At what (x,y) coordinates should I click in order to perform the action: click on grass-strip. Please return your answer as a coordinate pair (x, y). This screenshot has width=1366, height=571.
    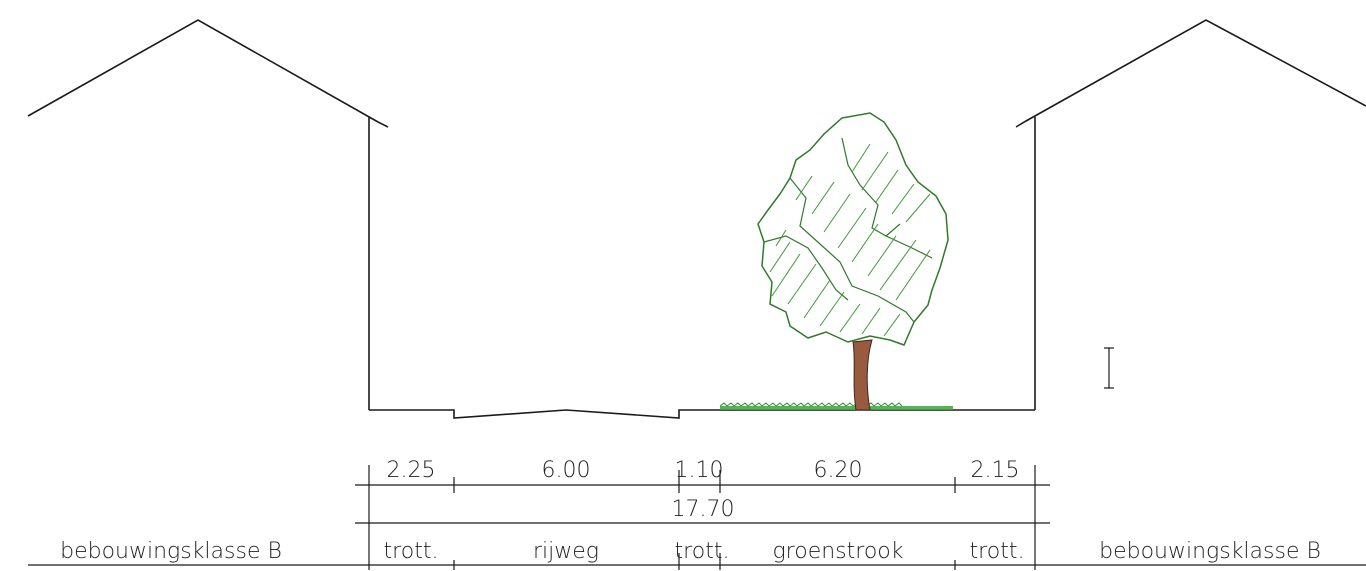
    Looking at the image, I should click on (836, 406).